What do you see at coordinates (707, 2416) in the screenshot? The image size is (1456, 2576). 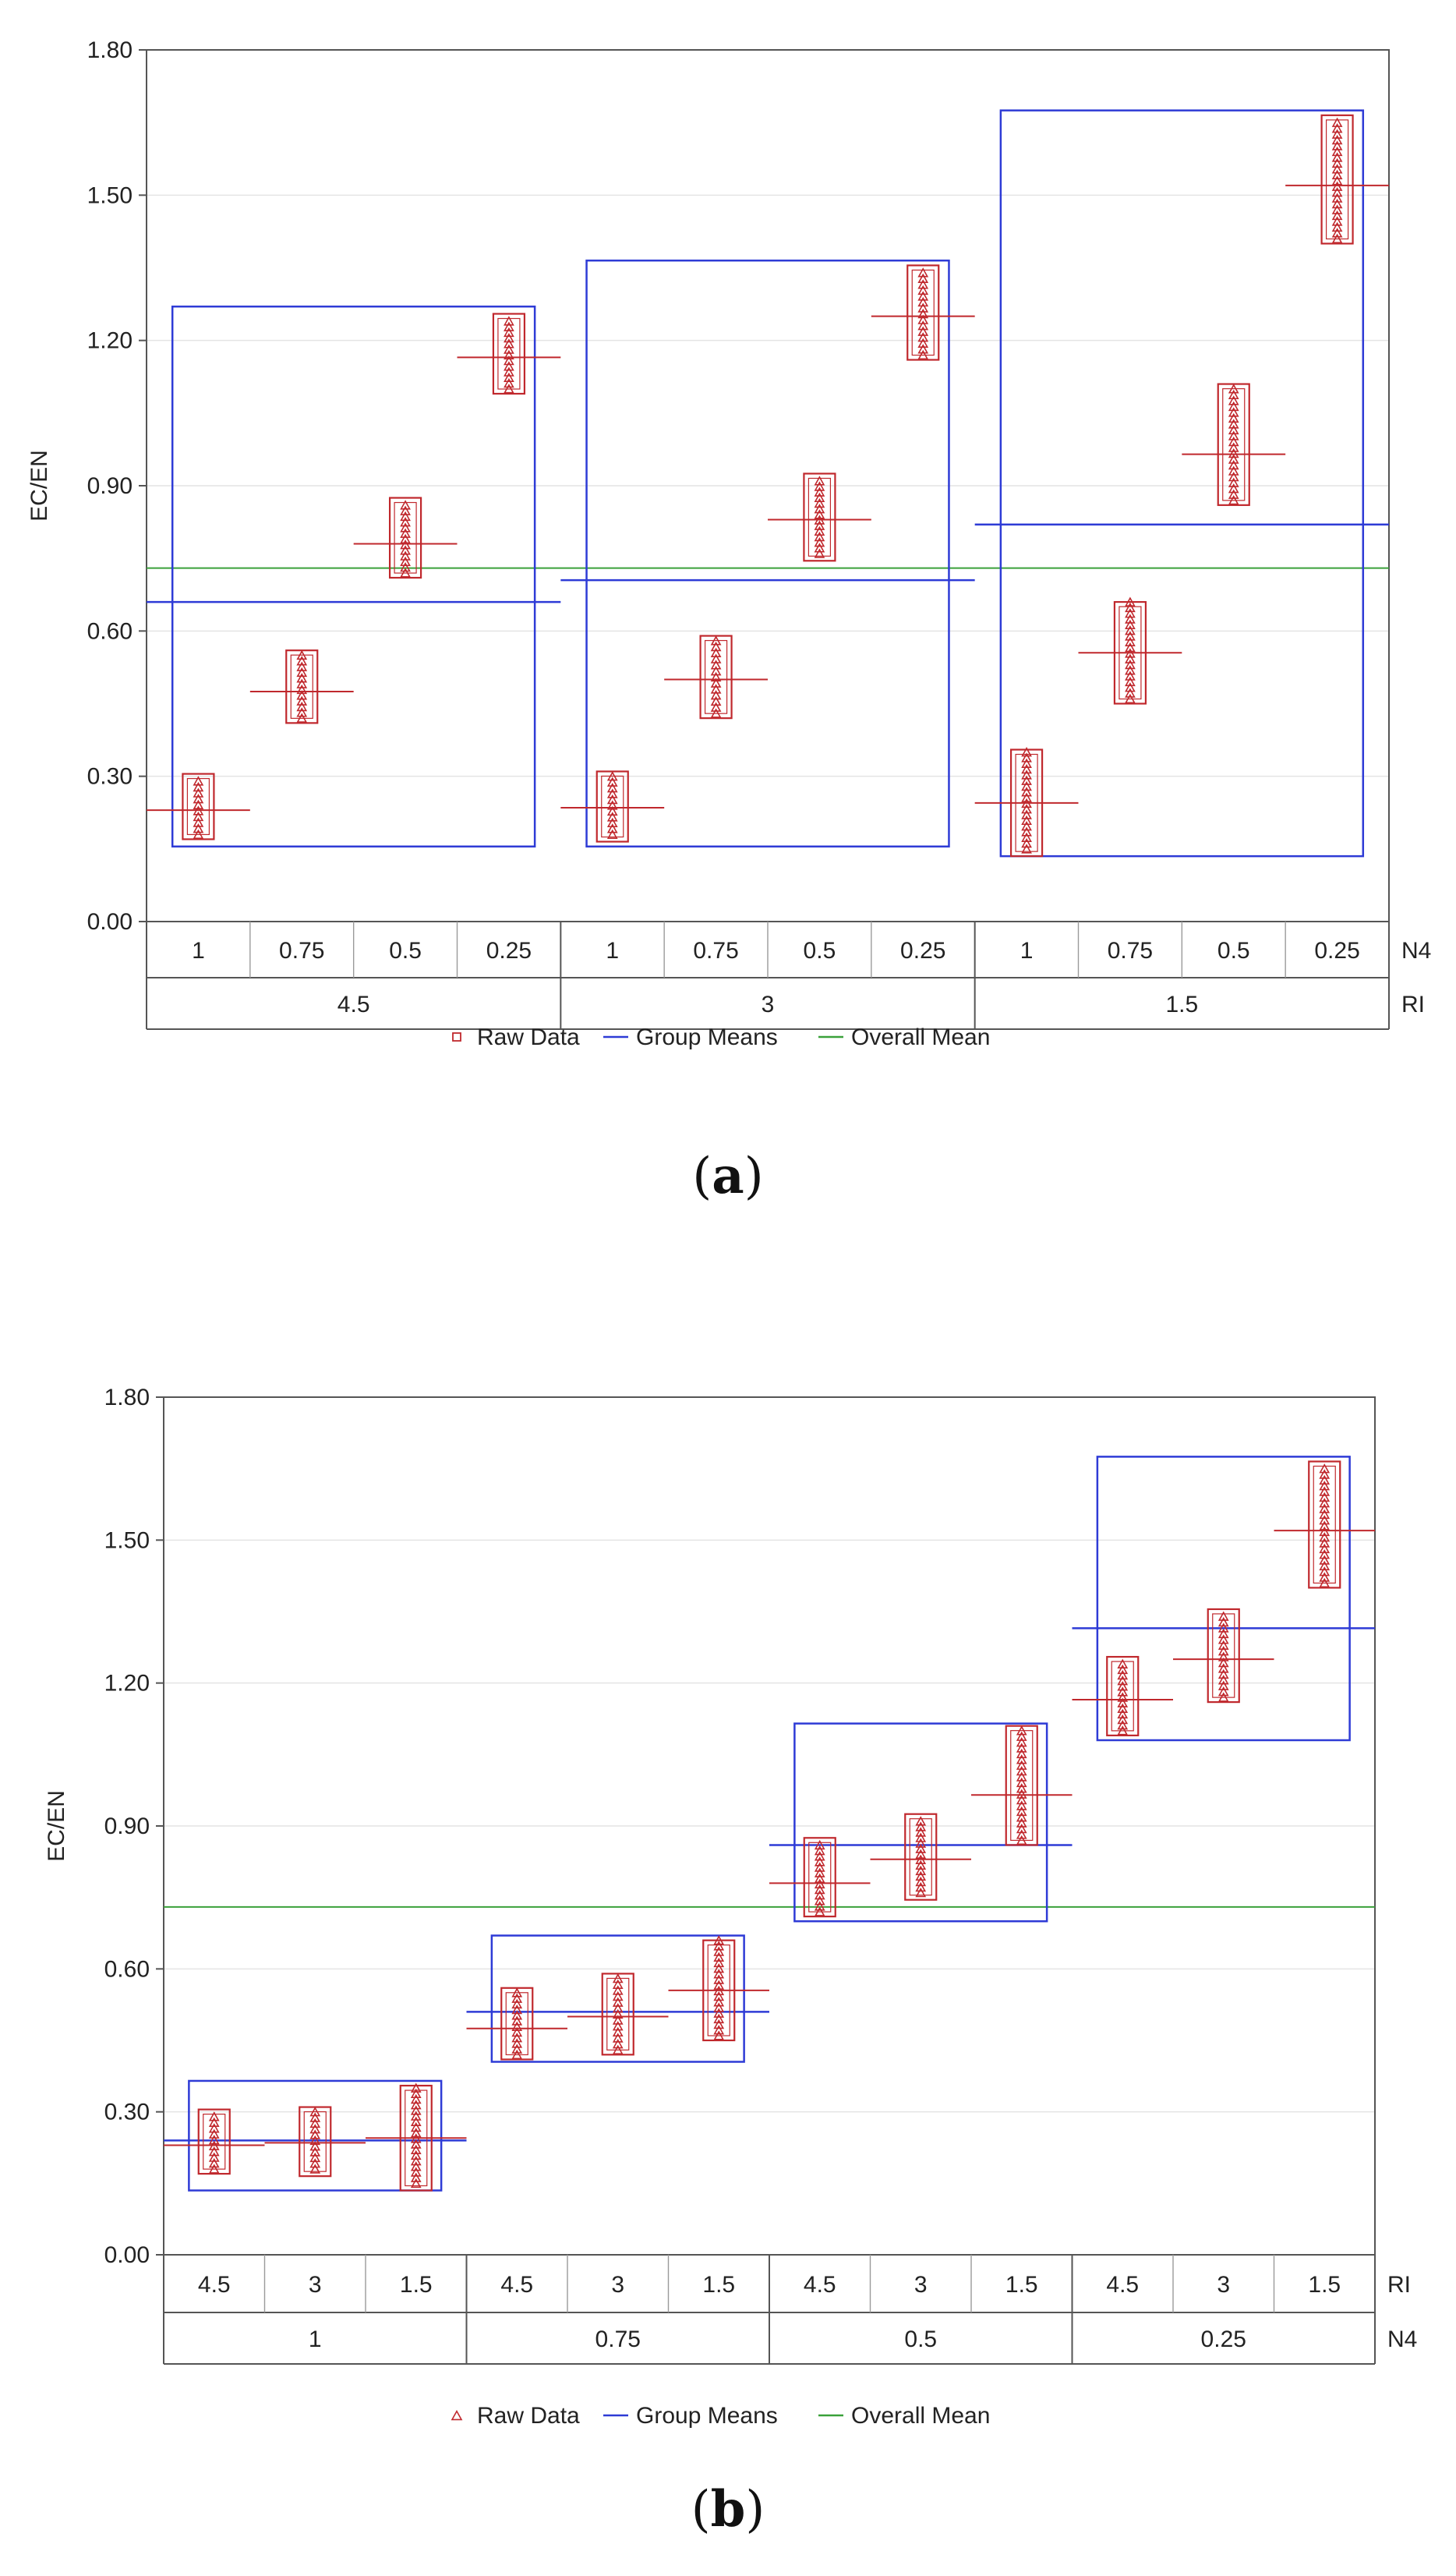 I see `legend-label: Group Means` at bounding box center [707, 2416].